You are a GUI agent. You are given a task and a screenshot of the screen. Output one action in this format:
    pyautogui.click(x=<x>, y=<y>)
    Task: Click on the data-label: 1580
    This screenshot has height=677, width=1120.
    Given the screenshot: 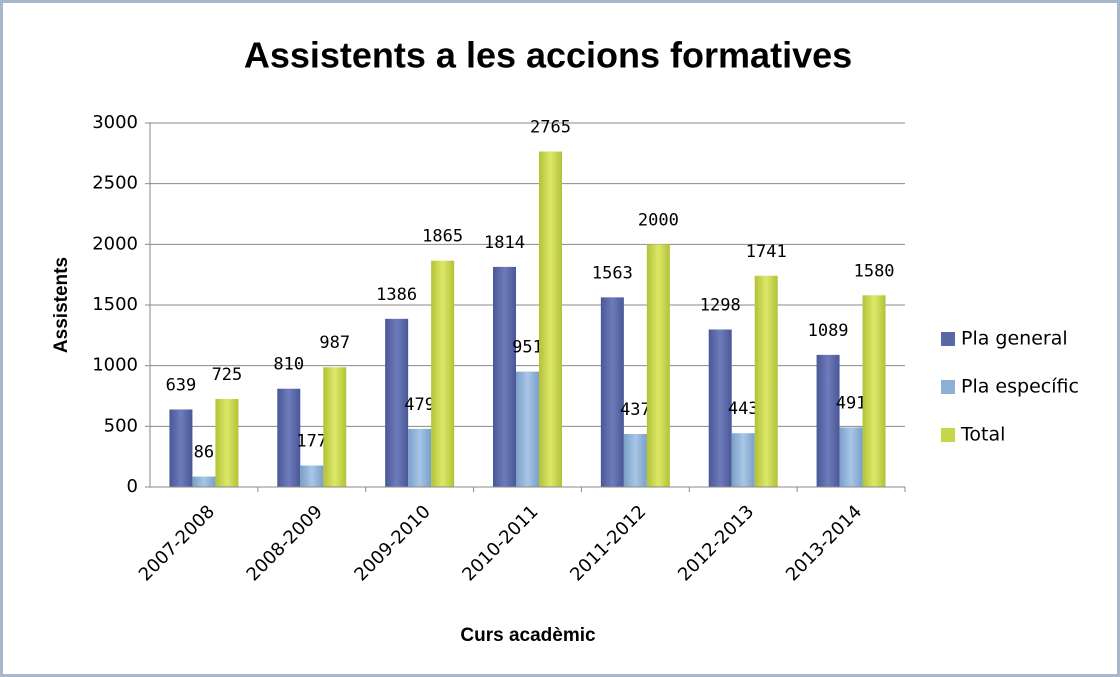 What is the action you would take?
    pyautogui.click(x=874, y=271)
    